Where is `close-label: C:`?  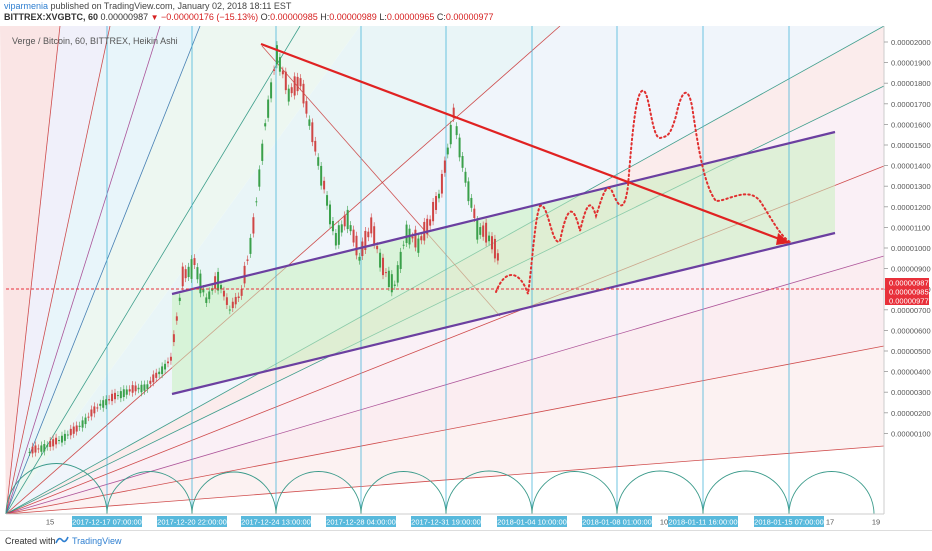 close-label: C: is located at coordinates (441, 17).